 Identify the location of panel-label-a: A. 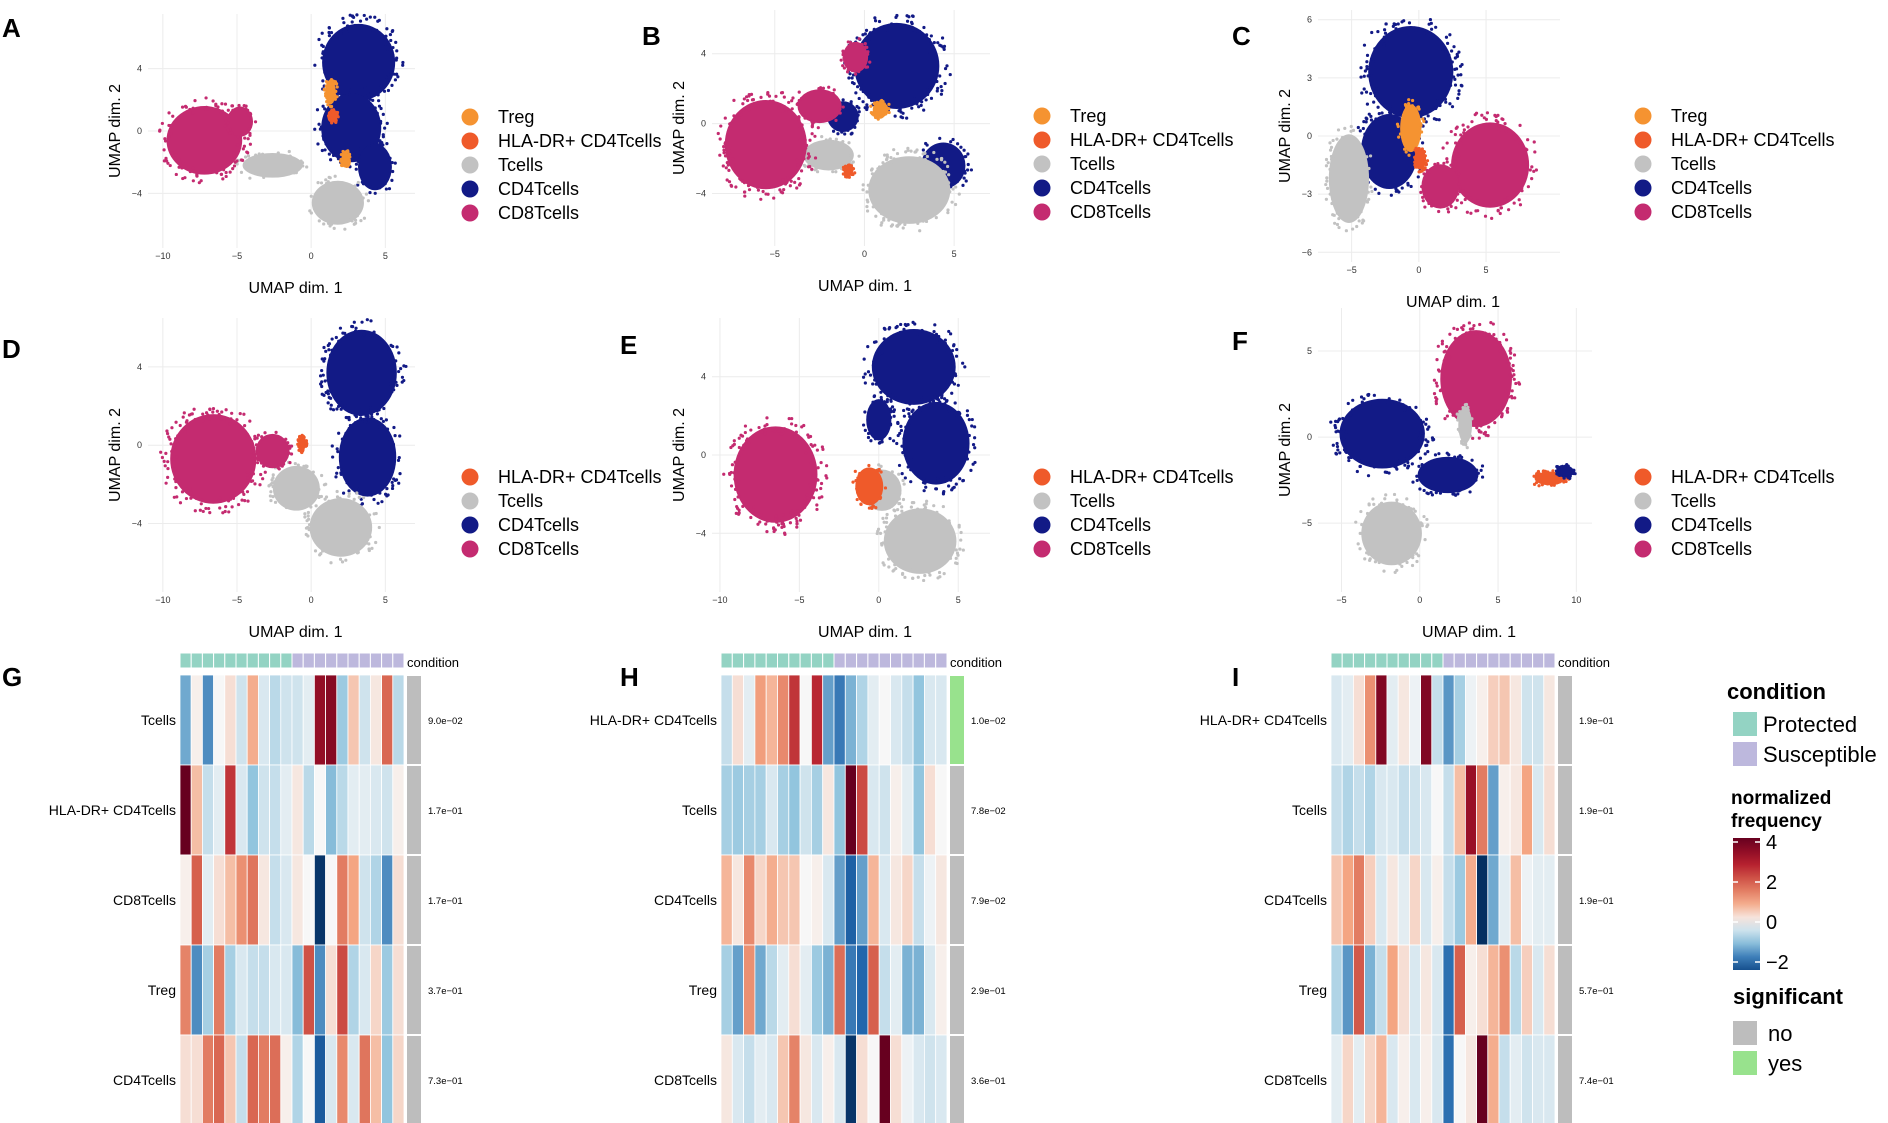
(11, 28).